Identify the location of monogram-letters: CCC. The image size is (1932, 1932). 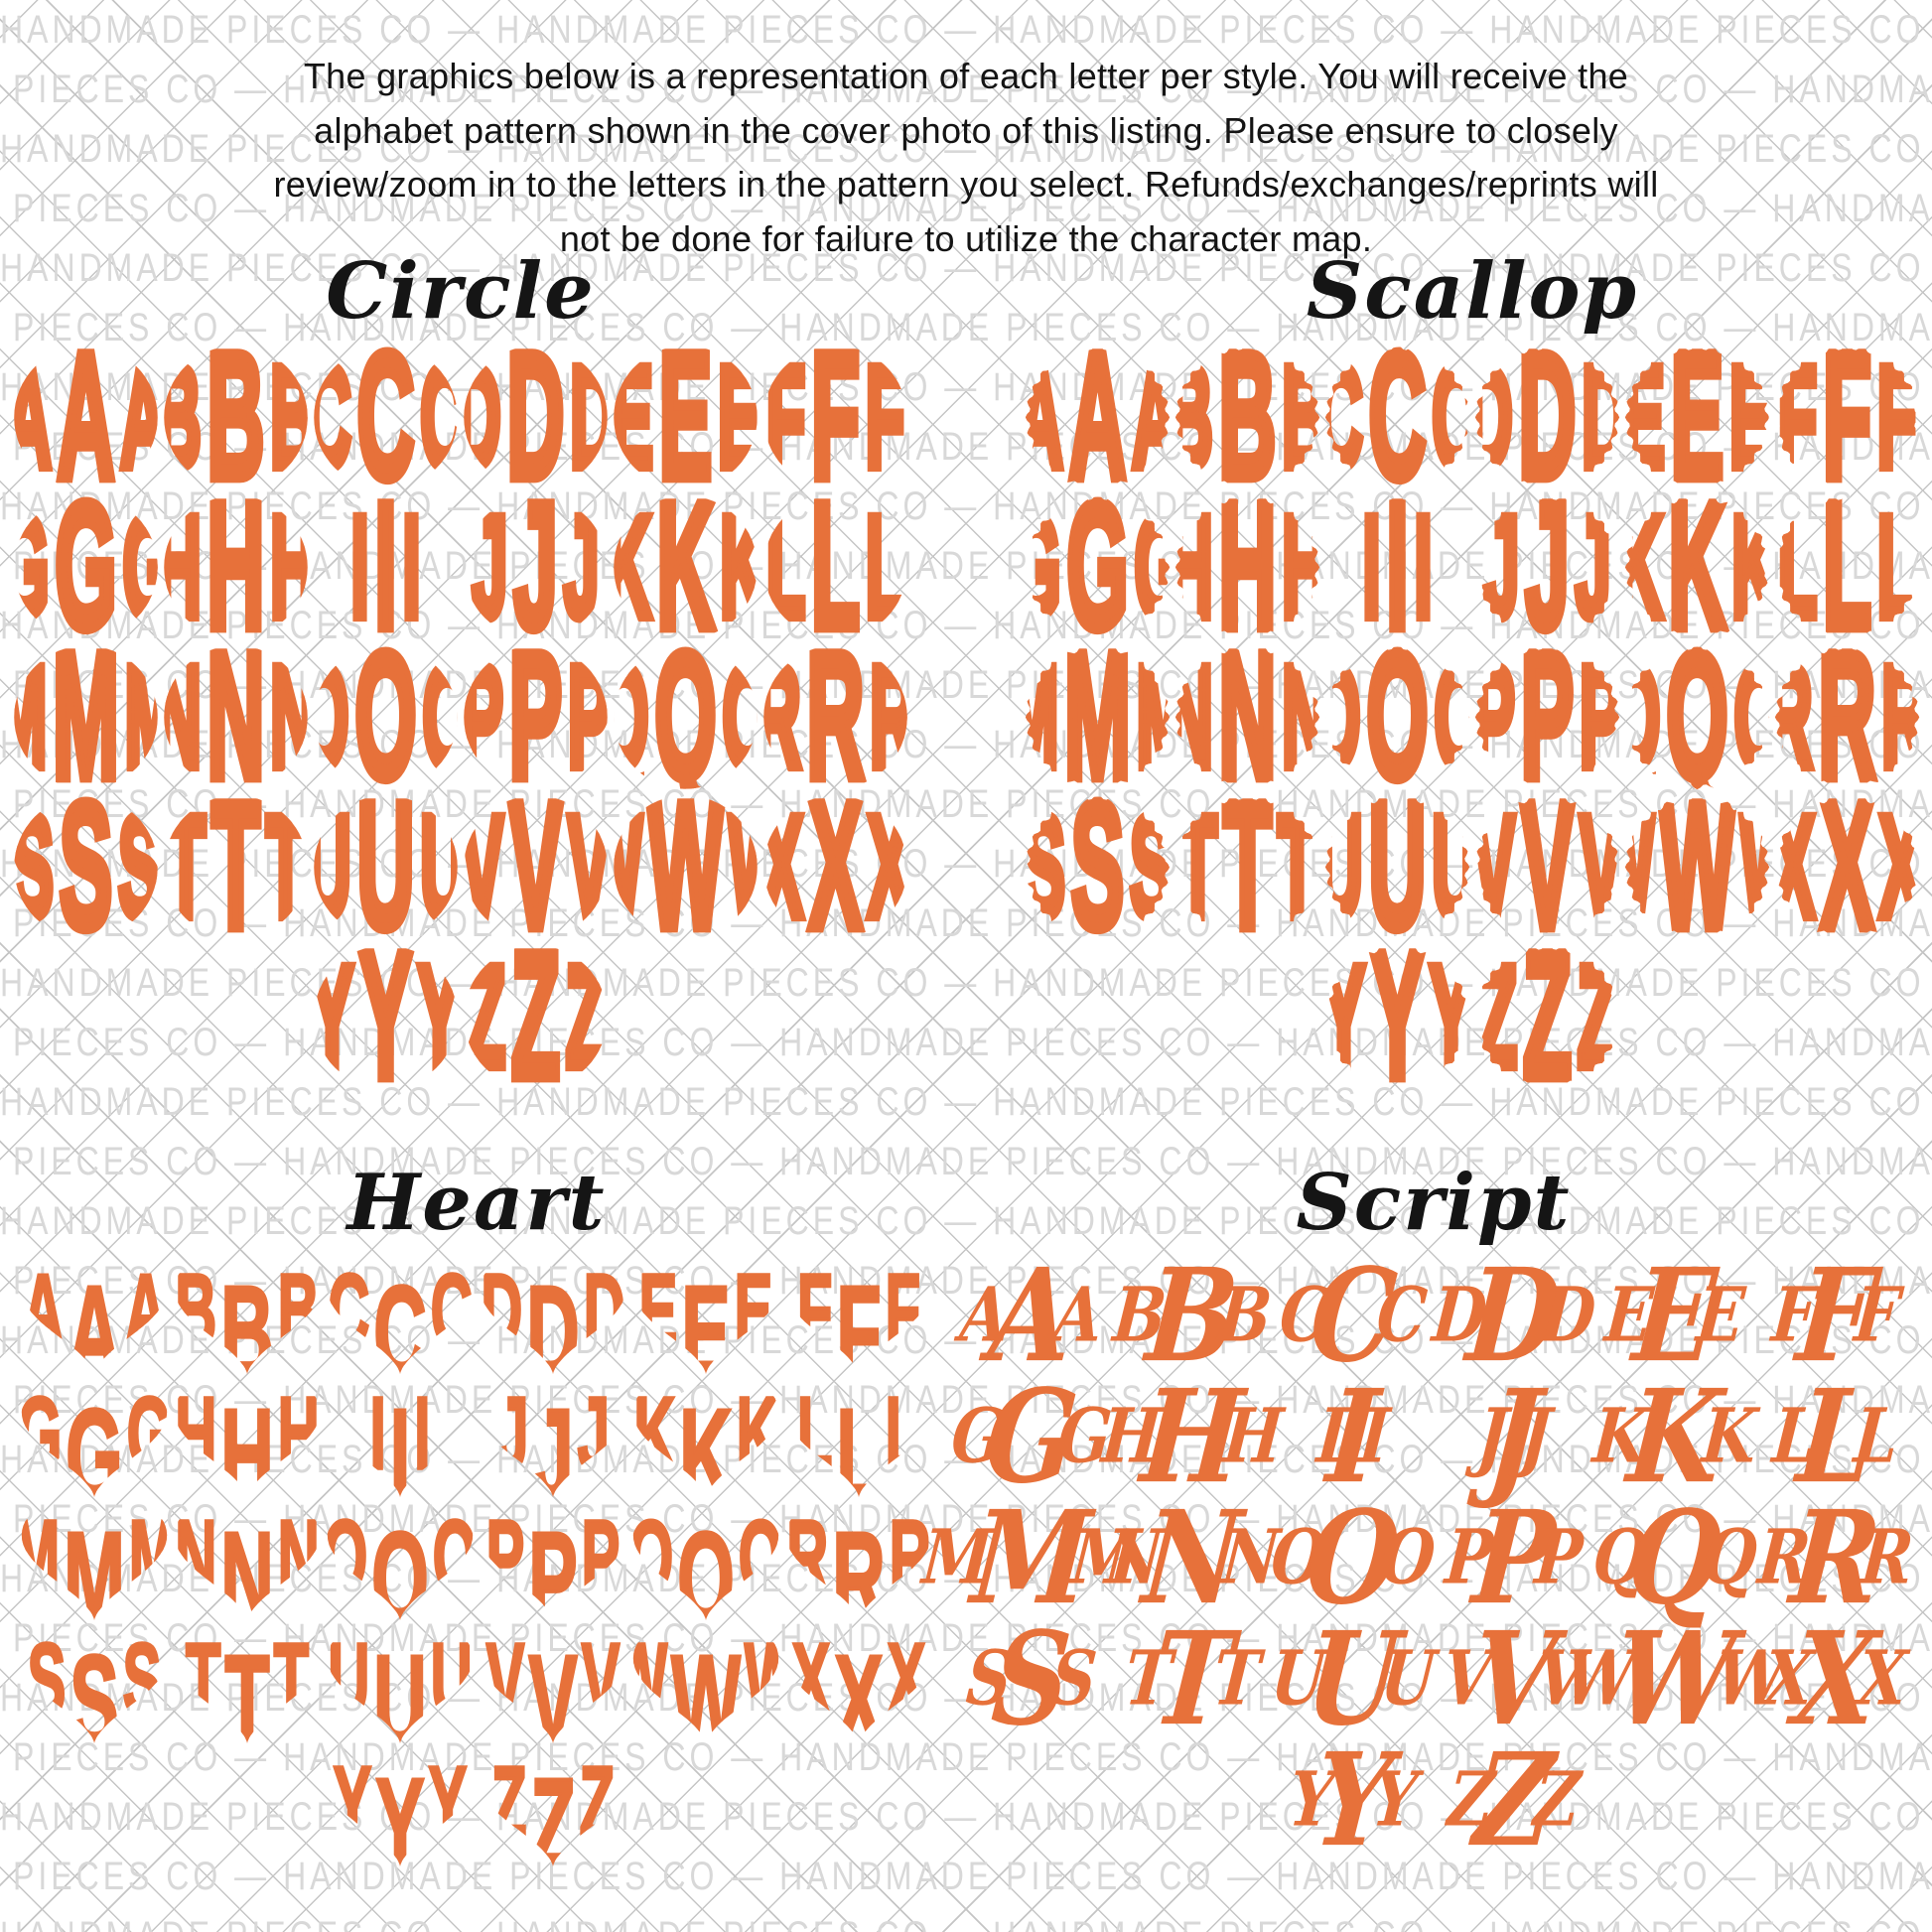
(1397, 417).